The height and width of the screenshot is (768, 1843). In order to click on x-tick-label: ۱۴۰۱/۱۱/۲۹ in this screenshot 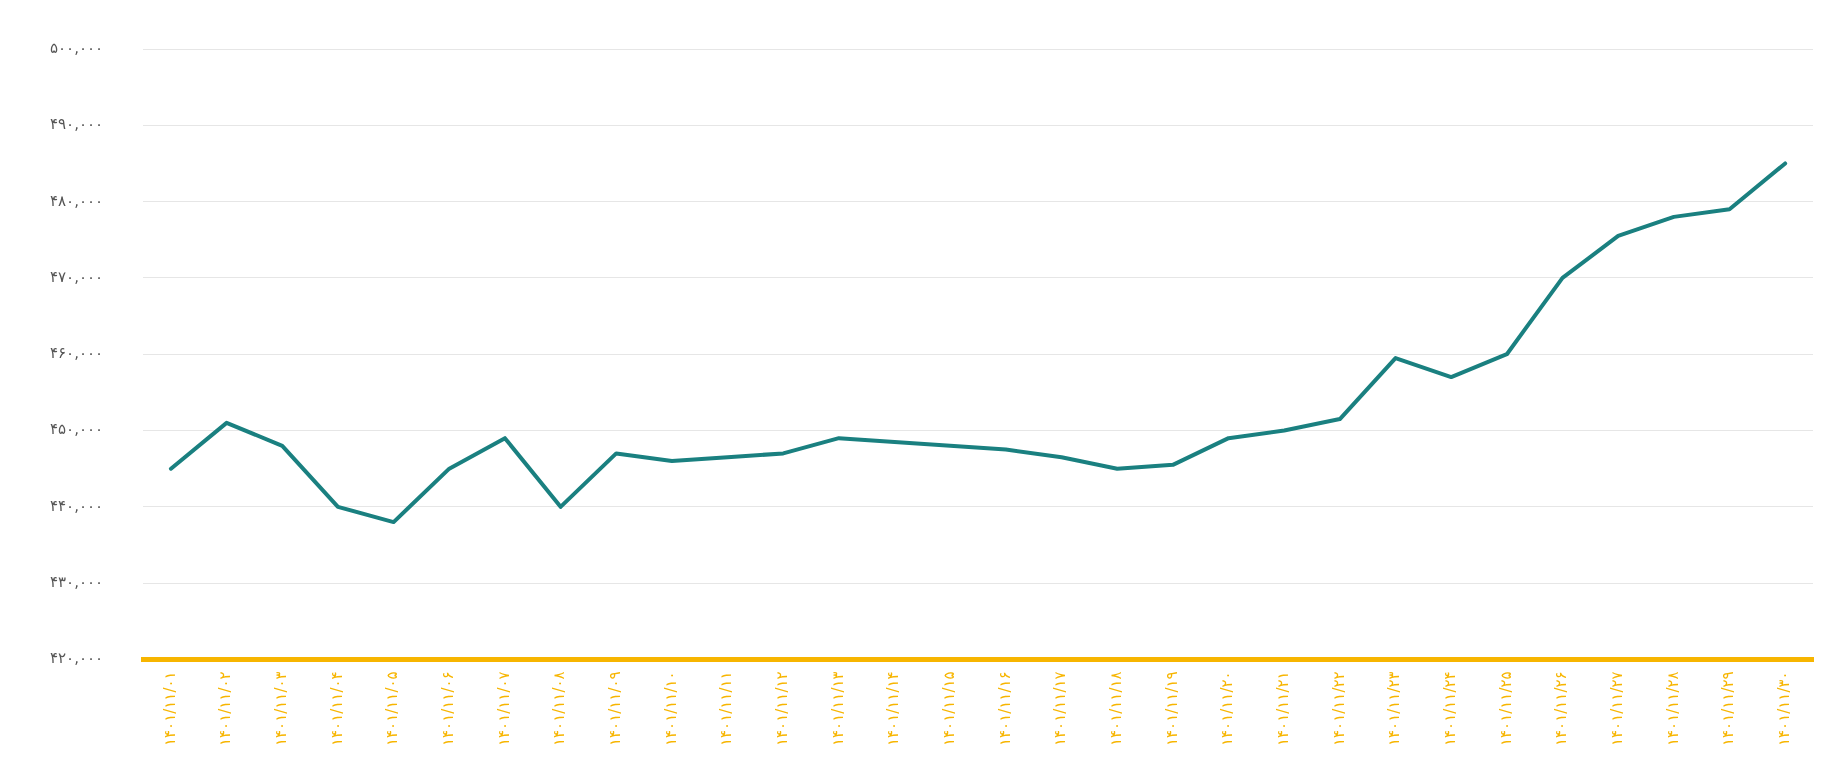, I will do `click(1728, 708)`.